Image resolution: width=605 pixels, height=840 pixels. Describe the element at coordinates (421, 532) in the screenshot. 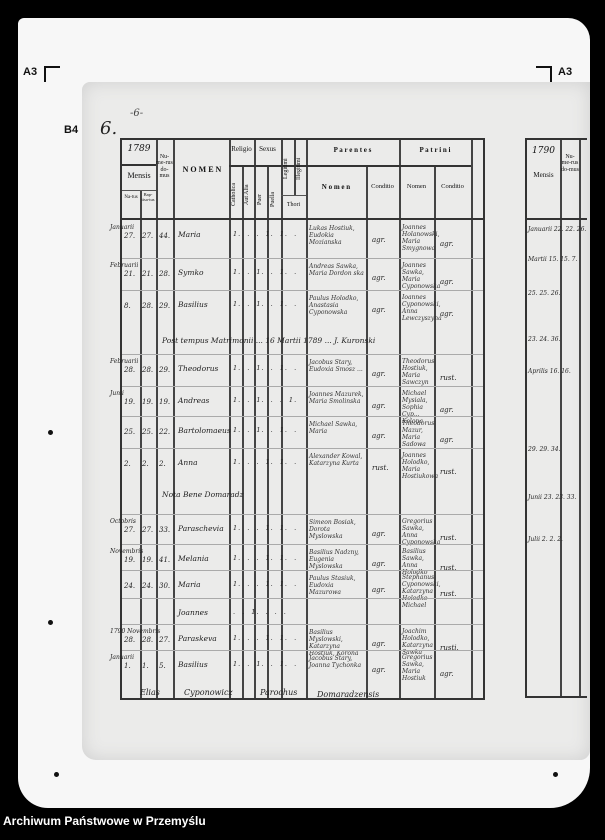

I see `row-patrini: Gregorius Sawka, Anna Cyponowska` at that location.